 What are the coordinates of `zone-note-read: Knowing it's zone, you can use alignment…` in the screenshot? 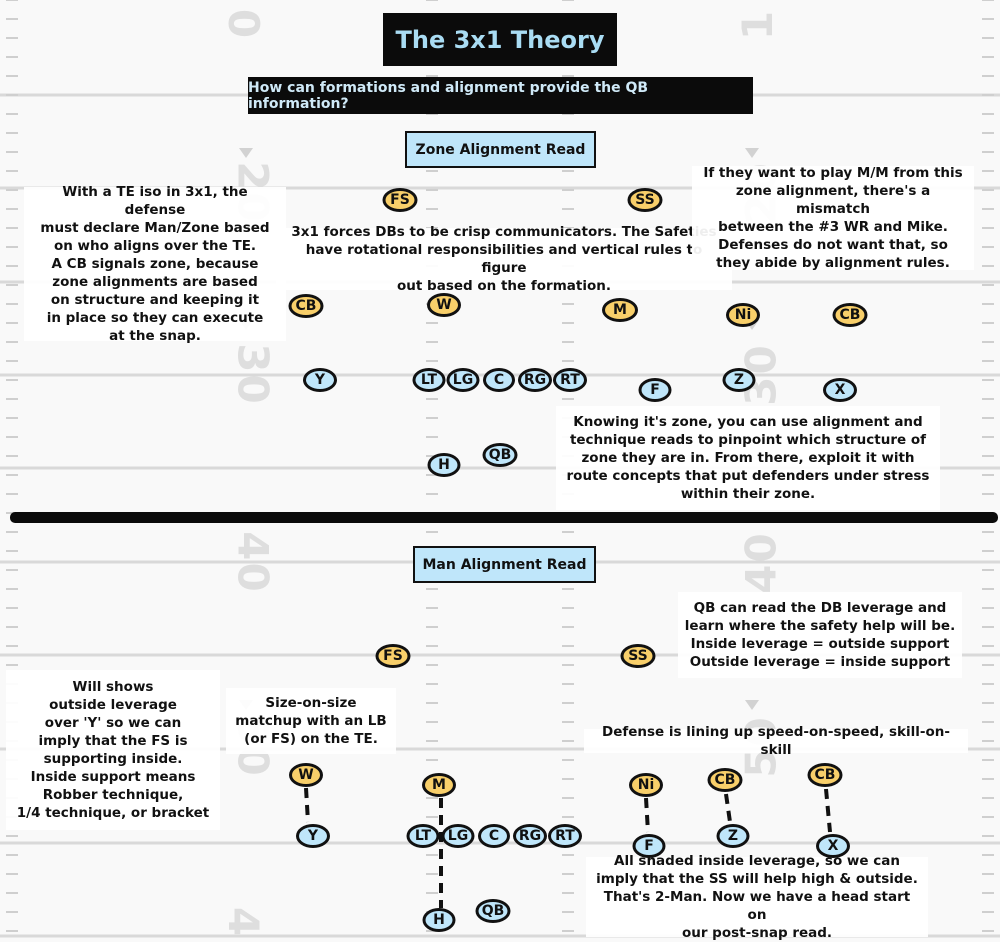 It's located at (748, 458).